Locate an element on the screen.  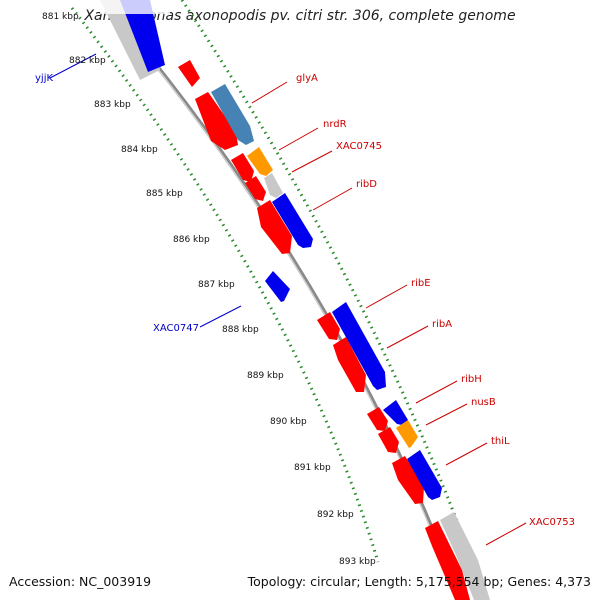
kbp-label: 893 kbp is located at coordinates (357, 562).